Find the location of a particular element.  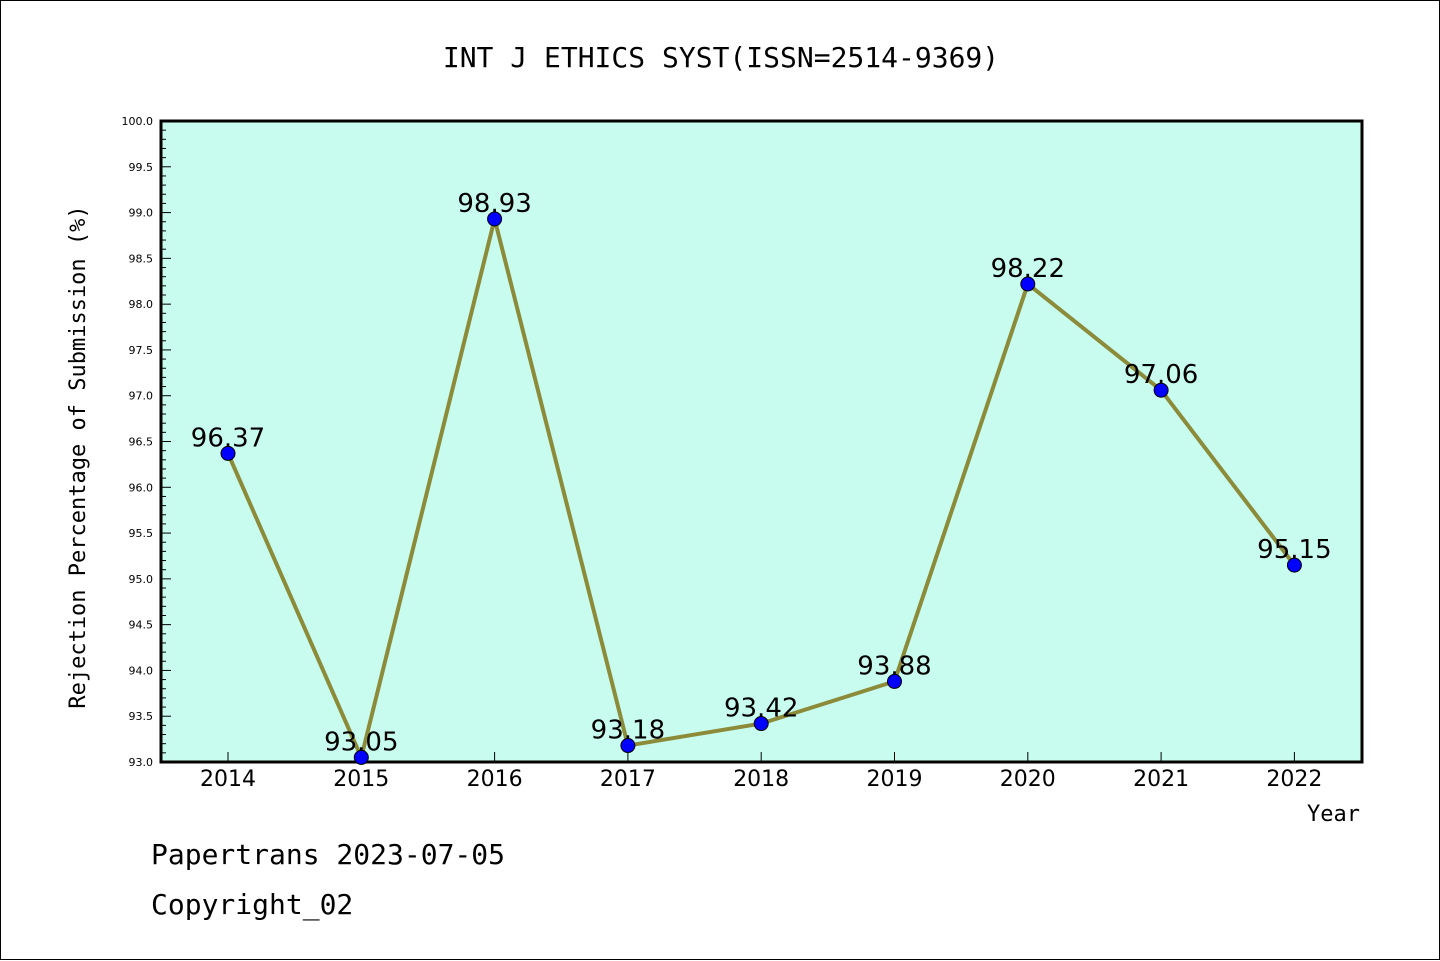

data-label: 98.22 is located at coordinates (1028, 269).